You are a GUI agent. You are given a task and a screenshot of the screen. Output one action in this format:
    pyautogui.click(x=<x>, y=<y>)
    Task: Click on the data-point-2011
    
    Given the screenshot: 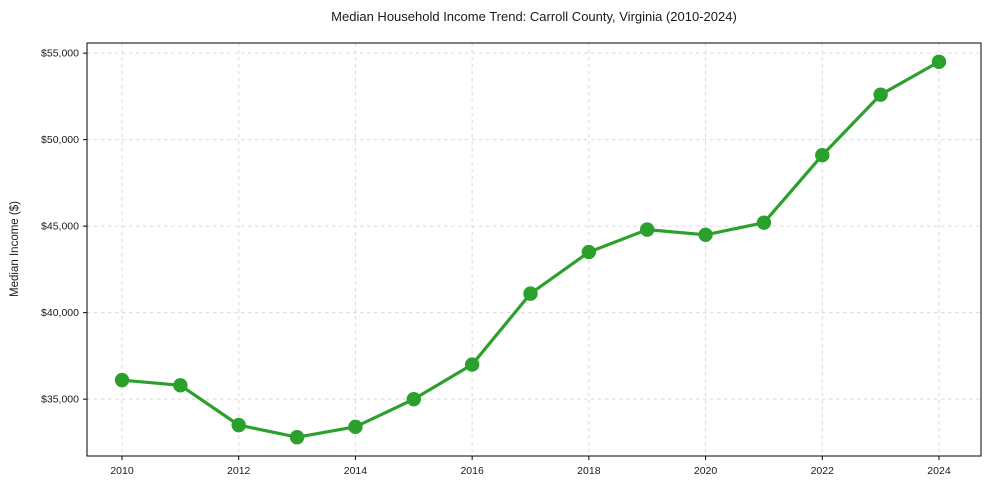 What is the action you would take?
    pyautogui.click(x=180, y=385)
    